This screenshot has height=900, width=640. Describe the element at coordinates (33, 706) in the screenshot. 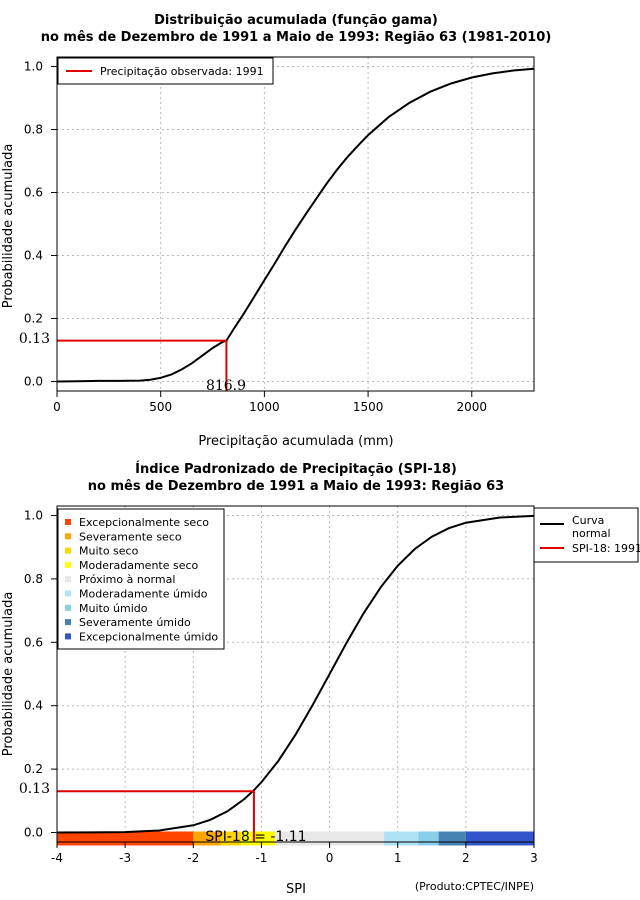

I see `chart2-y-tick-label: 0.4` at that location.